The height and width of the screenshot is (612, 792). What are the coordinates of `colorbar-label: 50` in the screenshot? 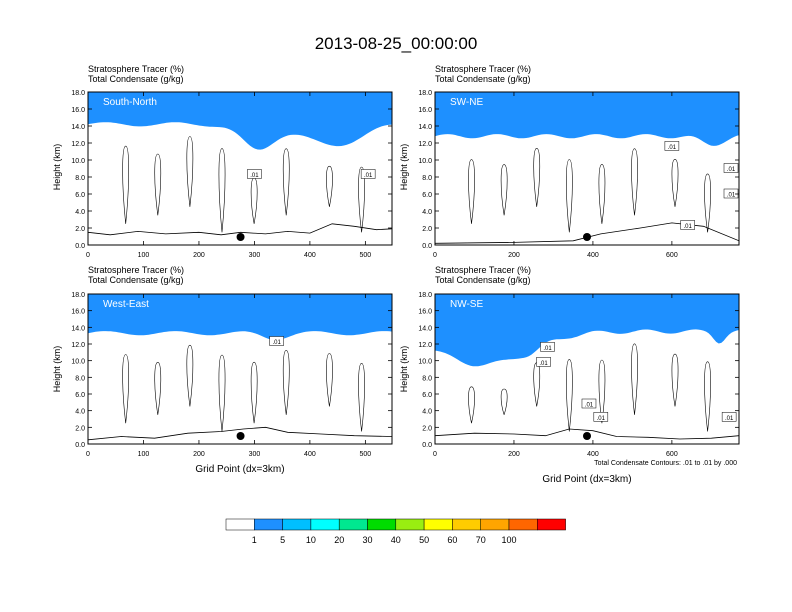 It's located at (424, 540).